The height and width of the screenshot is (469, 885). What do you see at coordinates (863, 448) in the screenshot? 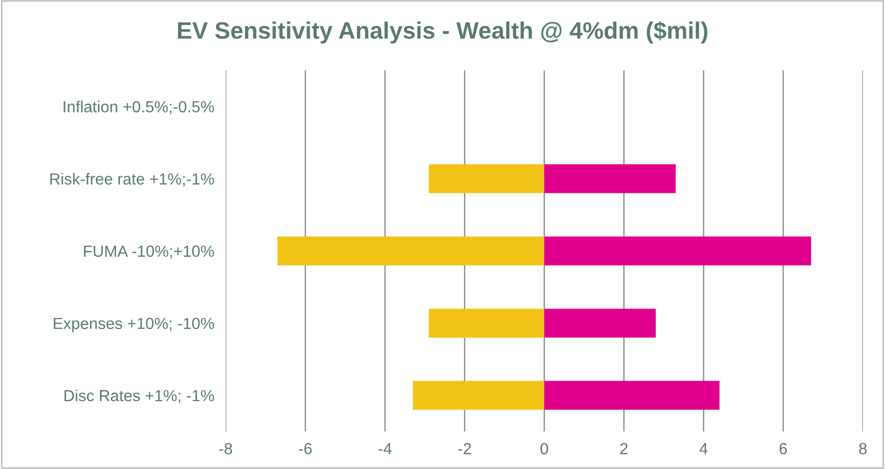
I see `x-tick-label: 8` at bounding box center [863, 448].